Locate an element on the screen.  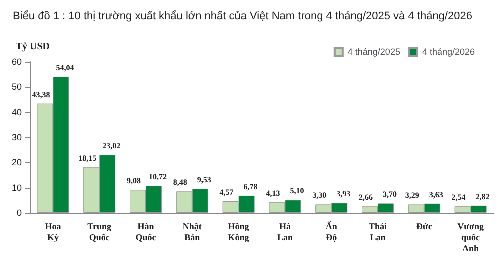
x-tick-label: Hàn Quốc is located at coordinates (146, 232).